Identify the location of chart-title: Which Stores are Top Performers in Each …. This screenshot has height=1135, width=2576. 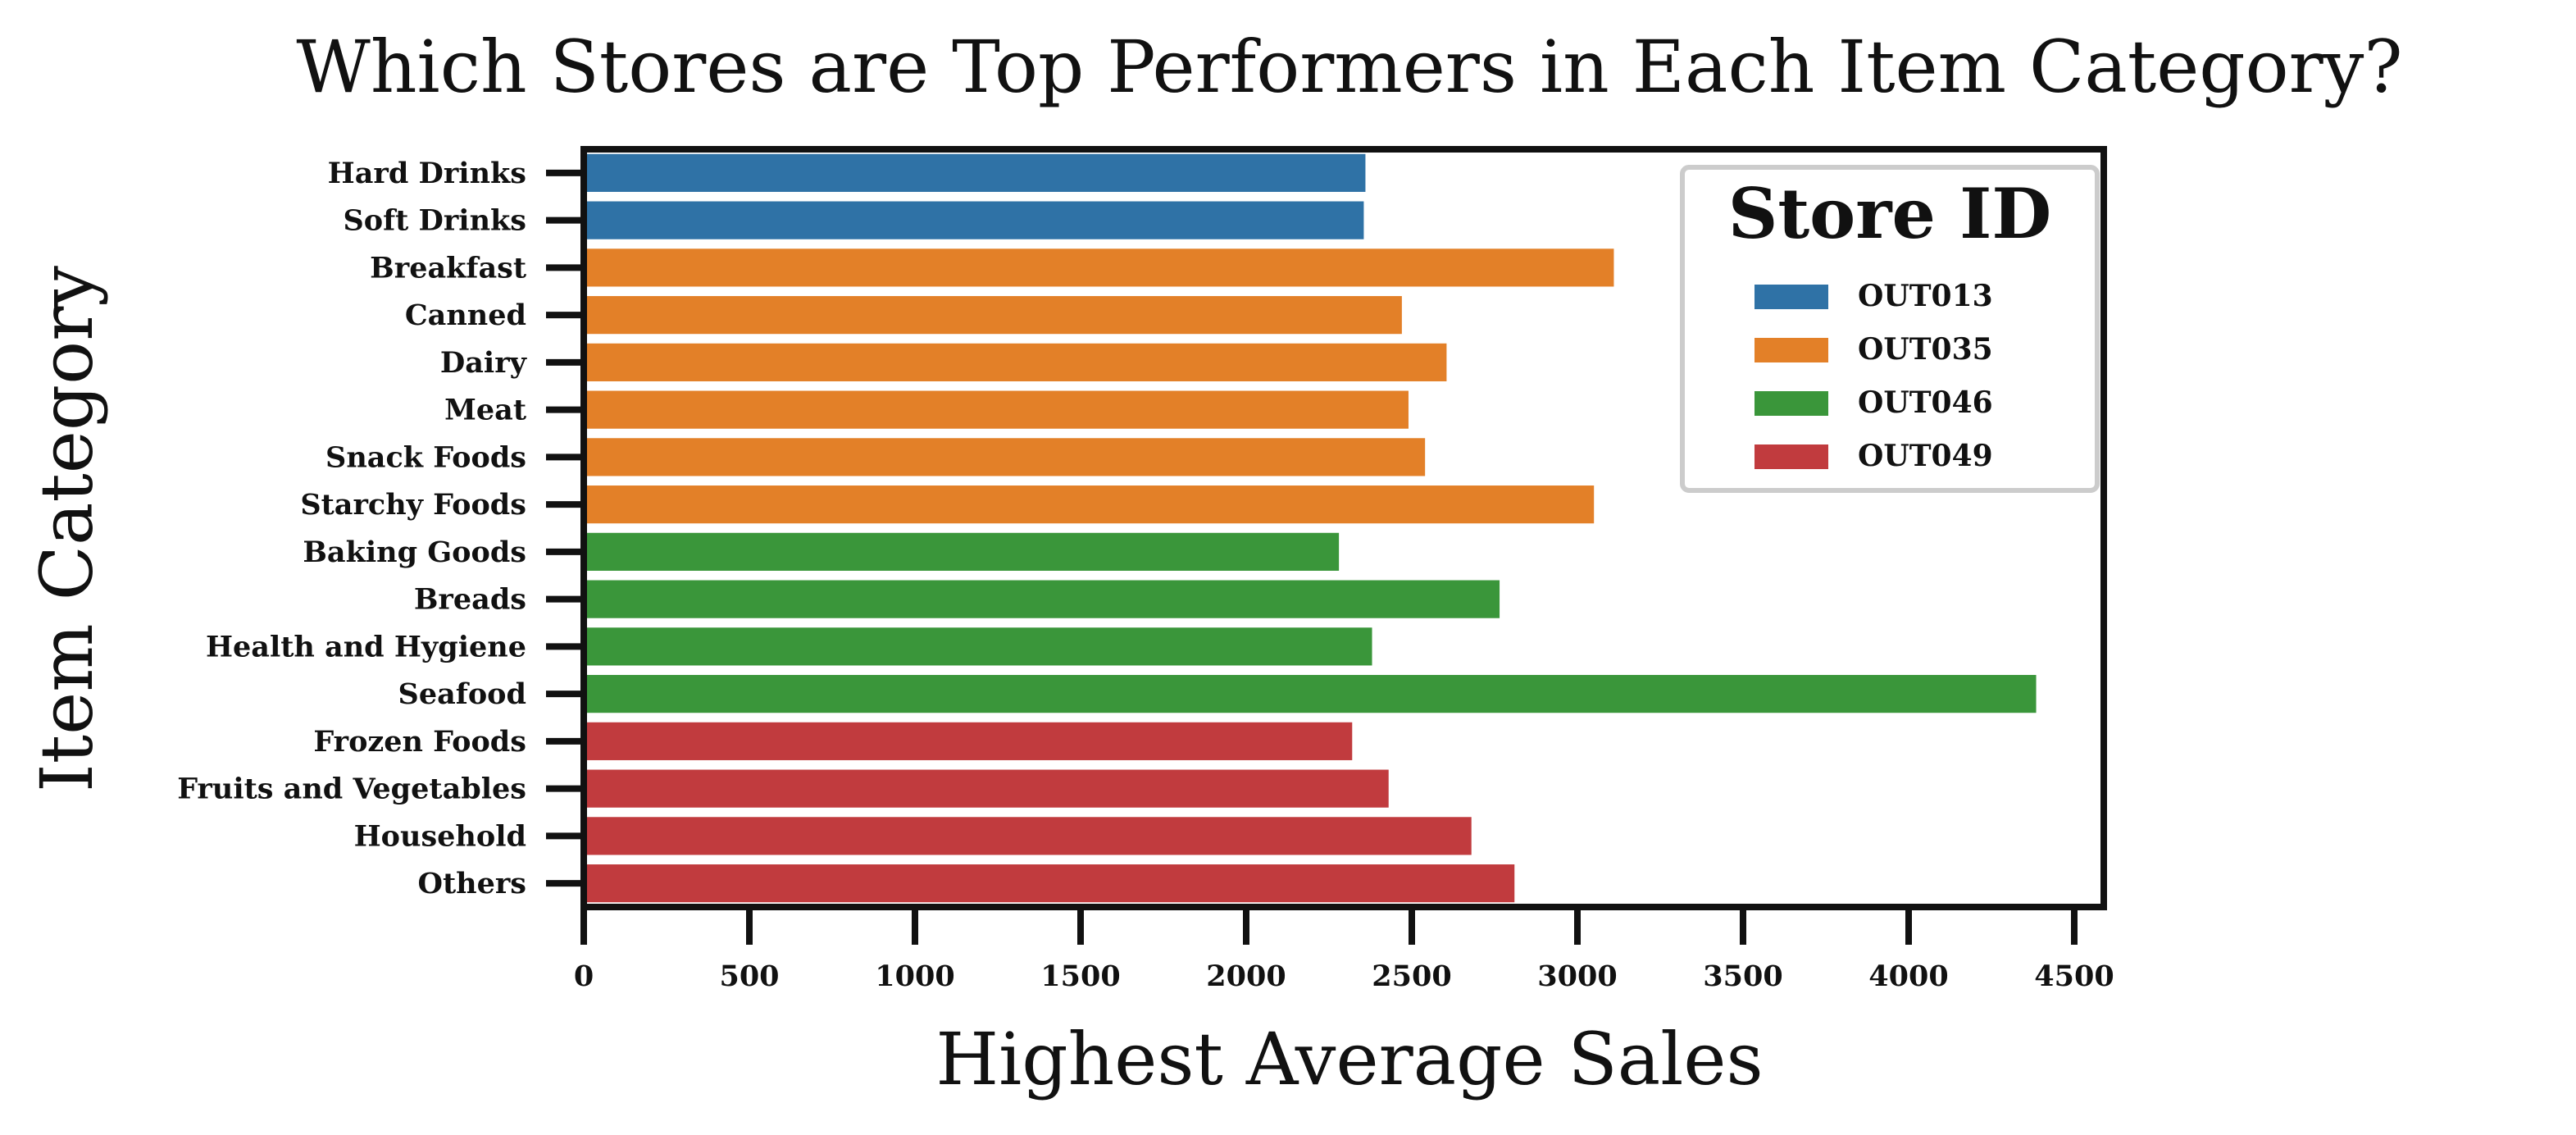
(1349, 67).